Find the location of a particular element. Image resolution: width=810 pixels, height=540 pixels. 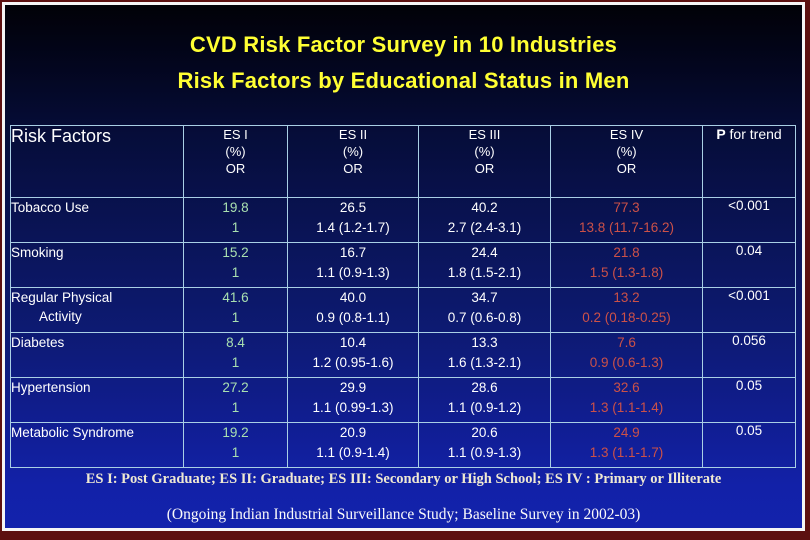

cell-es3: 13.3 1.6 (1.3-2.1) is located at coordinates (484, 355).